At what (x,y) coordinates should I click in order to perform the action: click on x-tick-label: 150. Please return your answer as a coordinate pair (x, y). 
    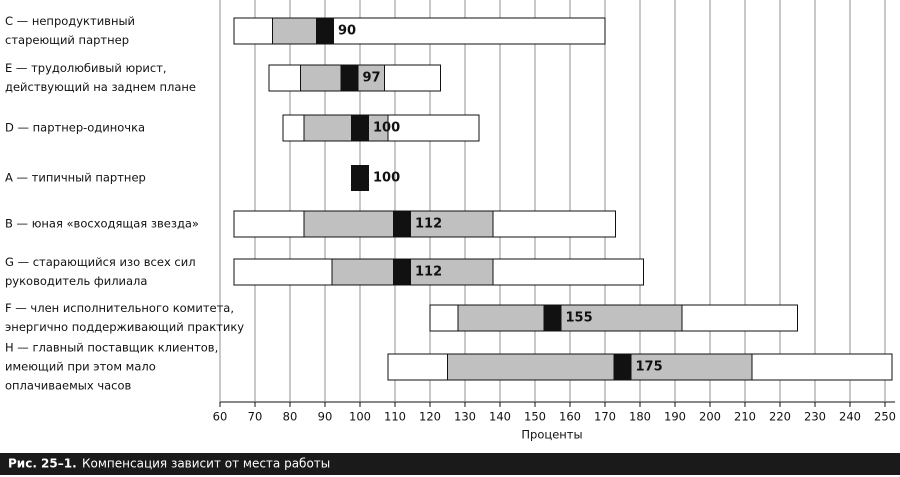
    Looking at the image, I should click on (535, 417).